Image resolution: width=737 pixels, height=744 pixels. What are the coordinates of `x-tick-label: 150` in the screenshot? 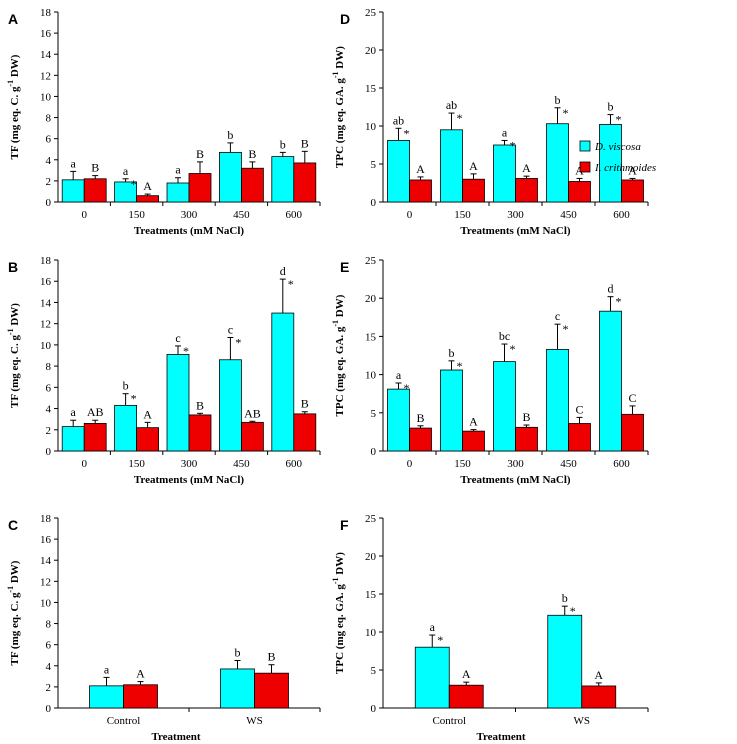 It's located at (136, 215).